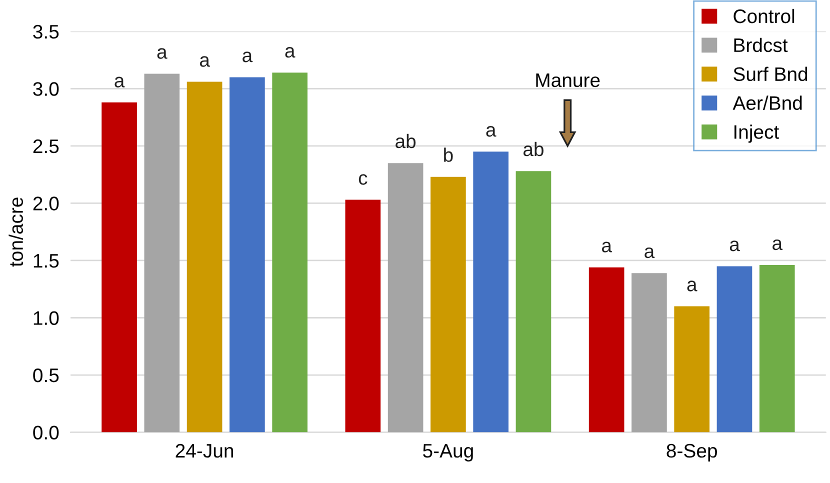 The image size is (830, 483). I want to click on legend-label: Control, so click(764, 16).